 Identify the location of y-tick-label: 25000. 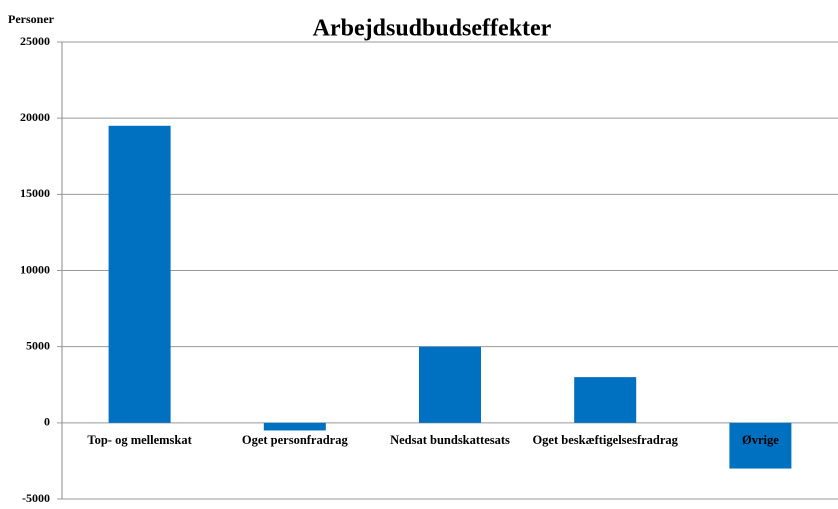
(35, 41).